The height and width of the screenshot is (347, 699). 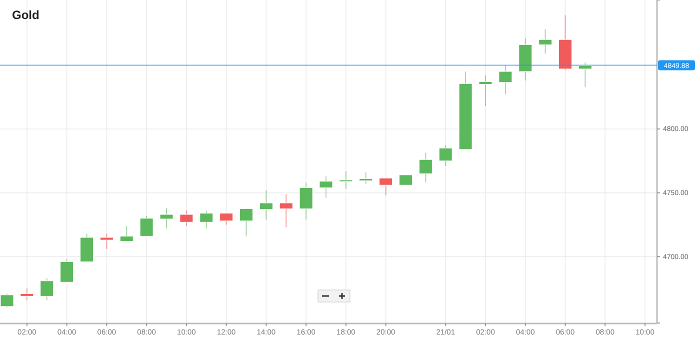 What do you see at coordinates (405, 180) in the screenshot?
I see `candlestick` at bounding box center [405, 180].